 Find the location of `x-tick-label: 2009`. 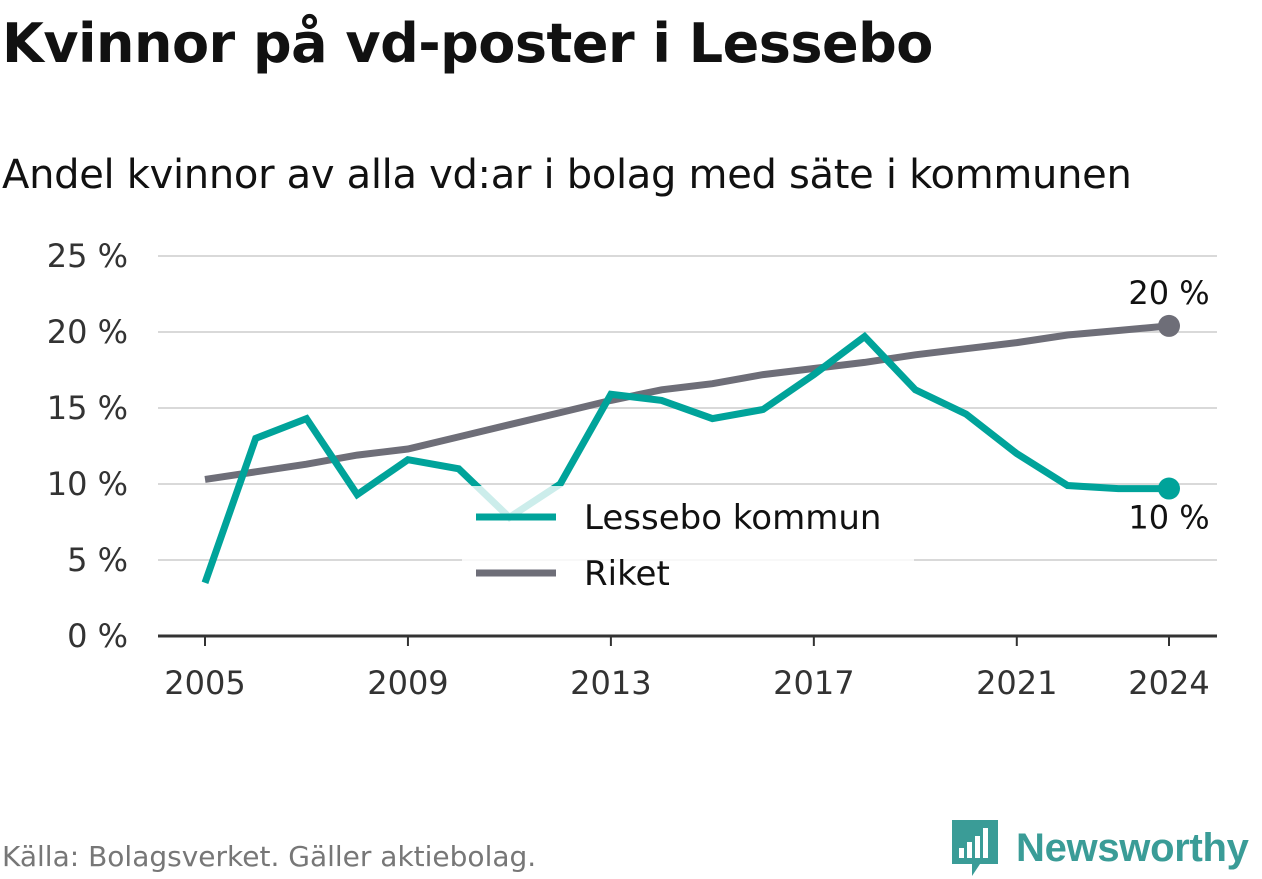

x-tick-label: 2009 is located at coordinates (407, 683).